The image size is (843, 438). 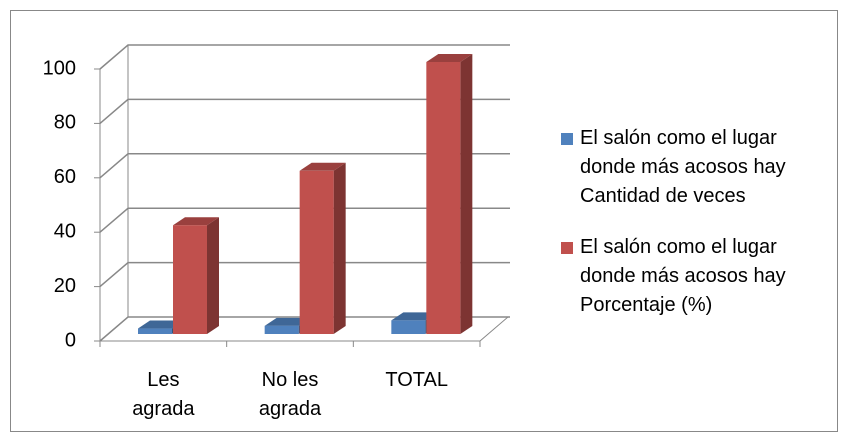 I want to click on x-tick-label: Les agrada, so click(x=163, y=394).